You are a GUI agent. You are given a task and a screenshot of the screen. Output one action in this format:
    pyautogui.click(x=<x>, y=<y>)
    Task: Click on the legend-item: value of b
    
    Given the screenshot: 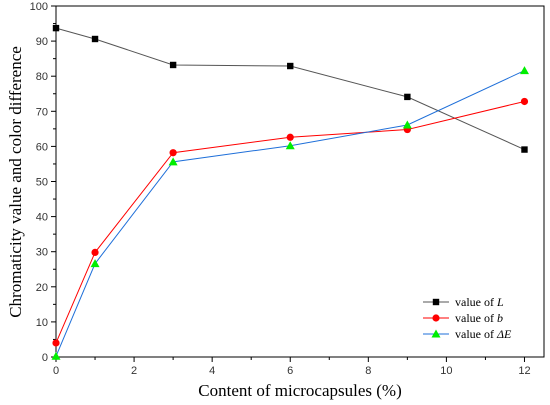 What is the action you would take?
    pyautogui.click(x=463, y=318)
    